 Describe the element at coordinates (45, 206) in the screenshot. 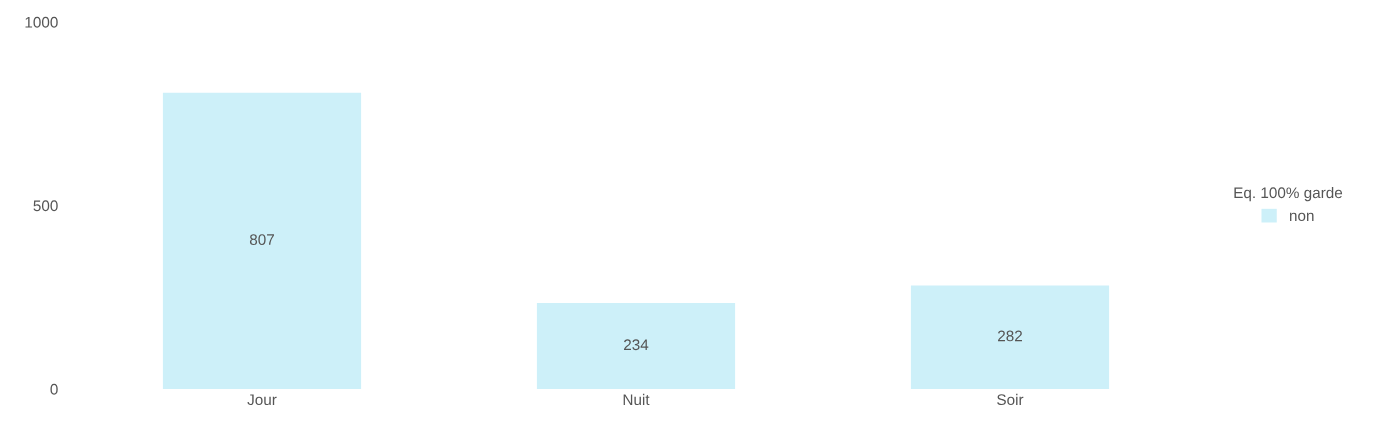

I see `y-tick-label: 500` at that location.